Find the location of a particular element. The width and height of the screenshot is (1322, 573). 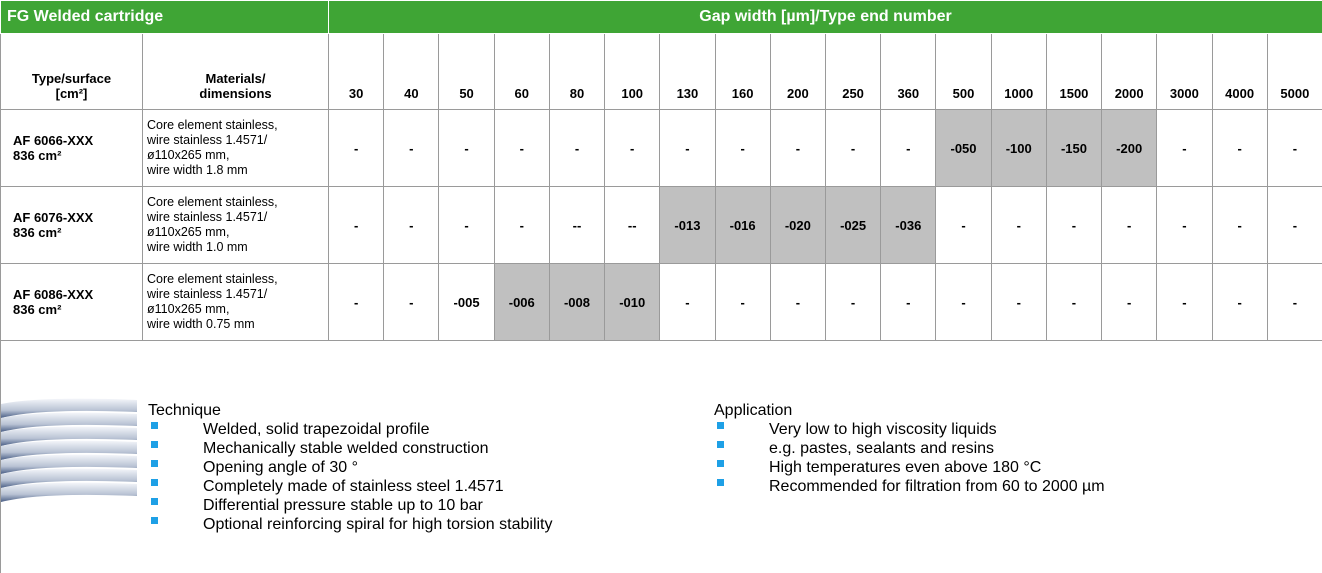

bullet-item: Welded, solid trapezoidal profile is located at coordinates (350, 429).